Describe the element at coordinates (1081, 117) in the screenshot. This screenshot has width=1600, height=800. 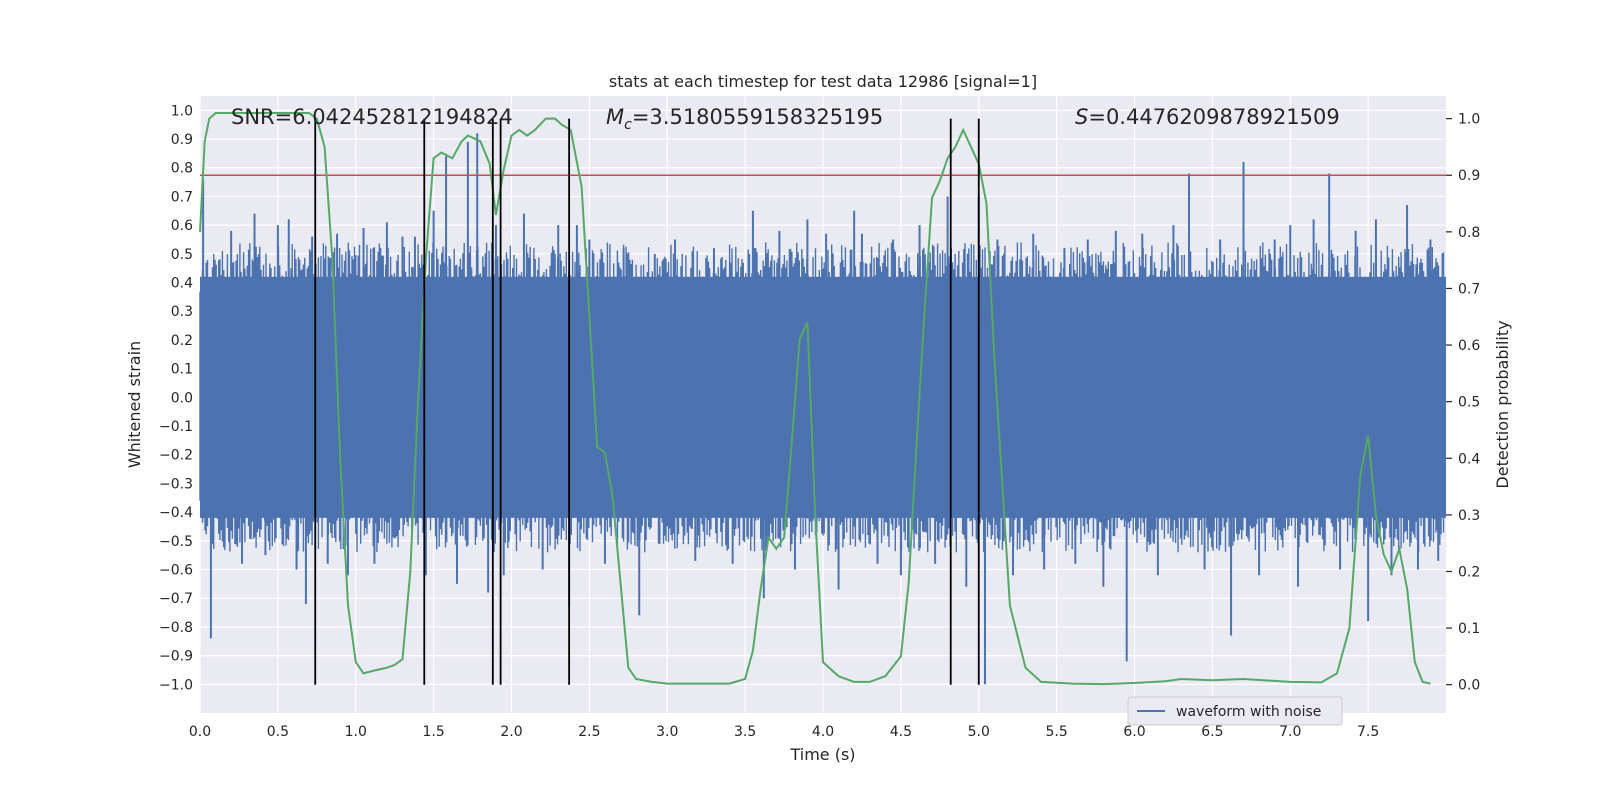
I see `s-symbol: S` at that location.